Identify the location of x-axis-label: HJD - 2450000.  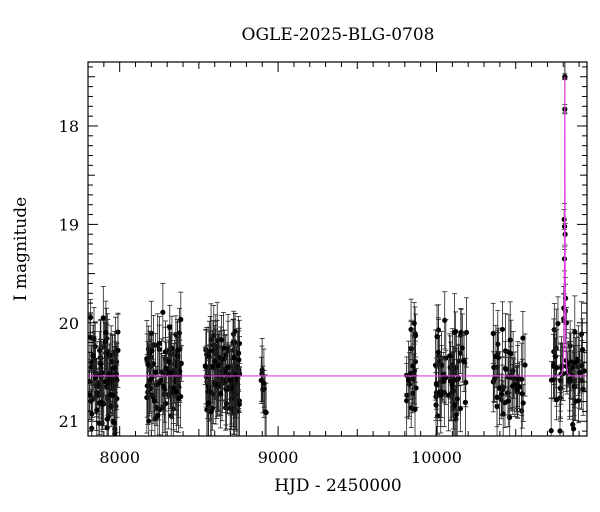
(338, 486).